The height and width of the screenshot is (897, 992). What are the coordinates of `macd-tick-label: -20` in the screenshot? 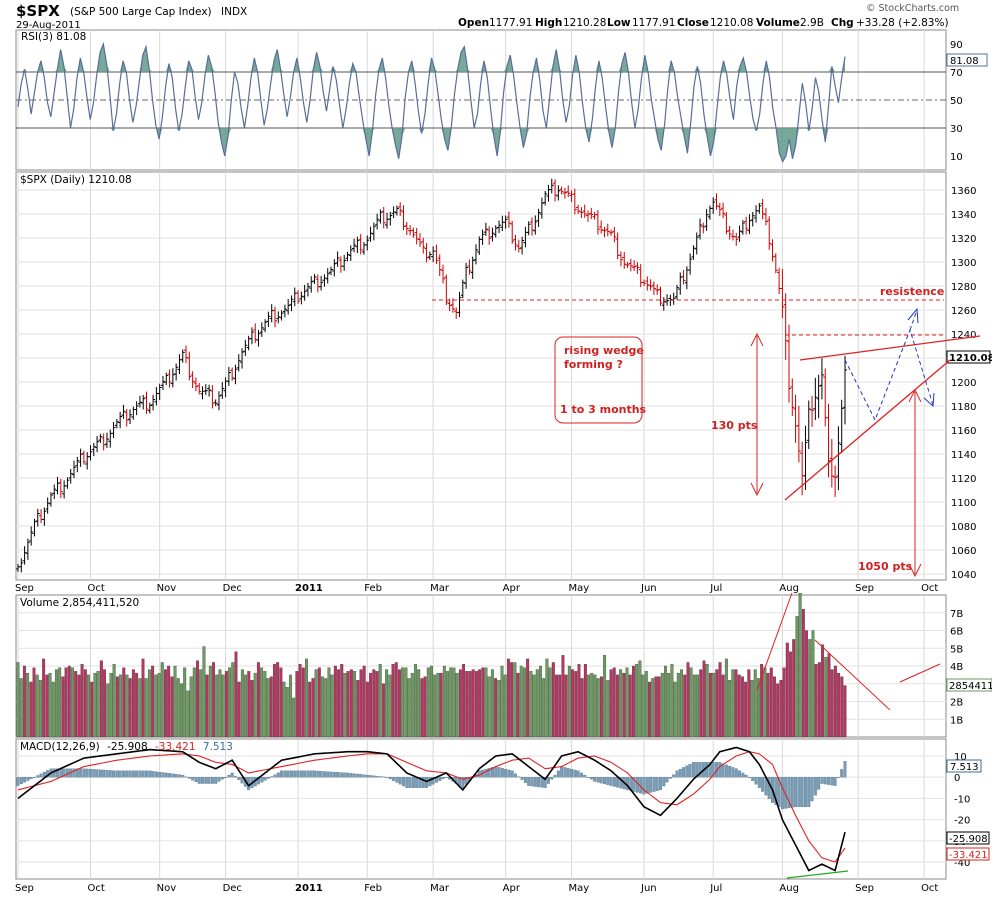 It's located at (962, 821).